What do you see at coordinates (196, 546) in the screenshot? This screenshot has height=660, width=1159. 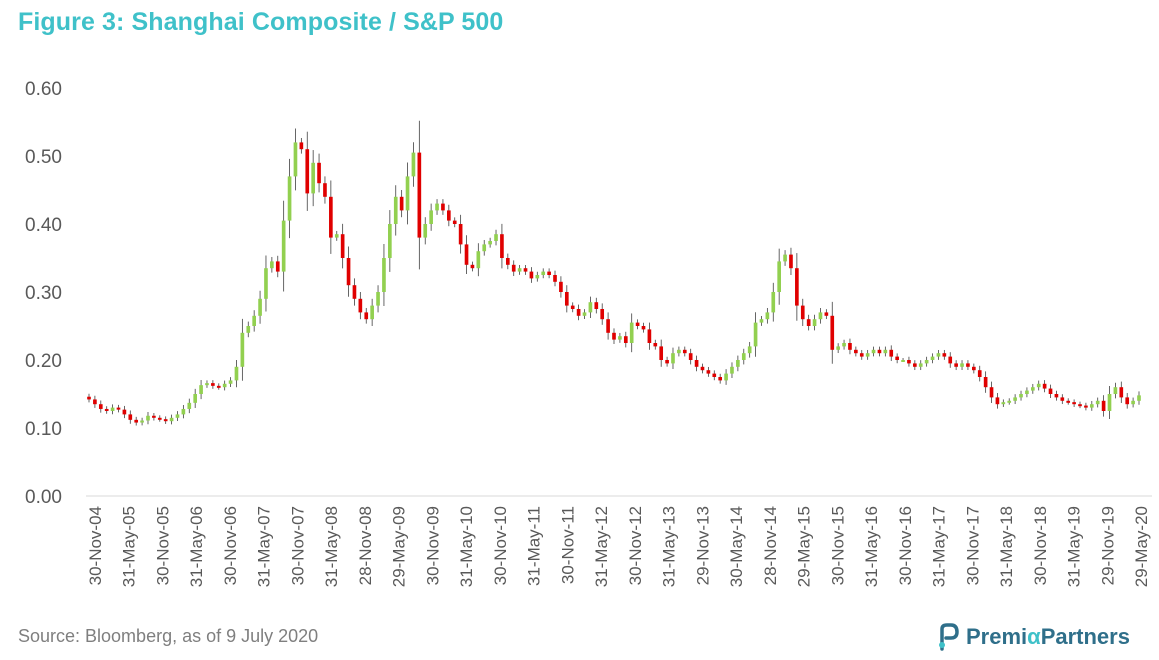 I see `x-tick-label: 31-May-06` at bounding box center [196, 546].